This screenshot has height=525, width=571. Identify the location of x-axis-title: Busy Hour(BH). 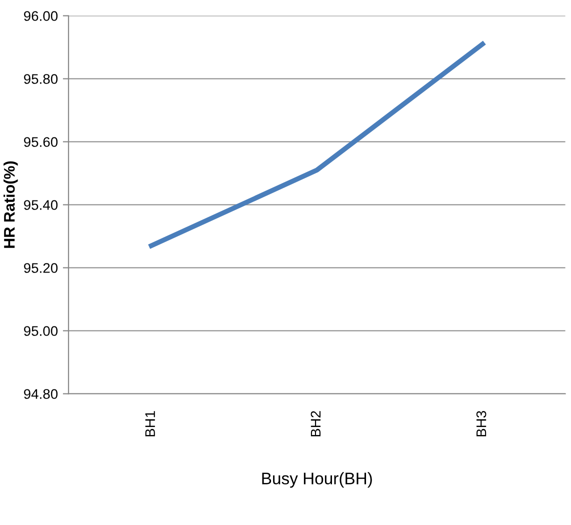
(317, 480).